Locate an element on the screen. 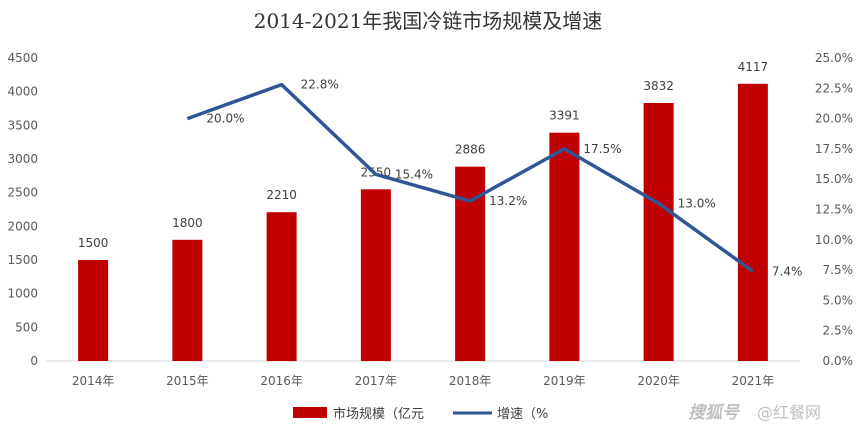 The height and width of the screenshot is (431, 857). line-data-label: 22.8% is located at coordinates (320, 85).